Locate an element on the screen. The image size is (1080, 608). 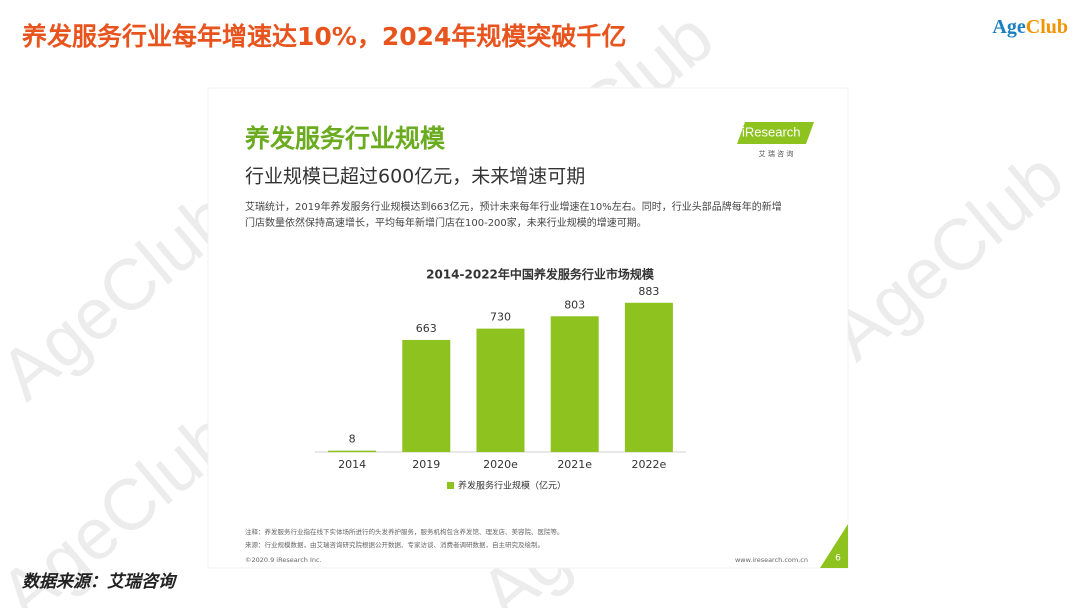
data-label: 803 is located at coordinates (574, 304).